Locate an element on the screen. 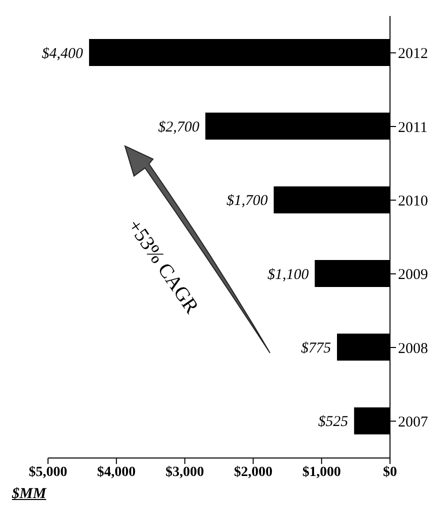 Image resolution: width=448 pixels, height=529 pixels. x-tick-label: $2,000 is located at coordinates (253, 472).